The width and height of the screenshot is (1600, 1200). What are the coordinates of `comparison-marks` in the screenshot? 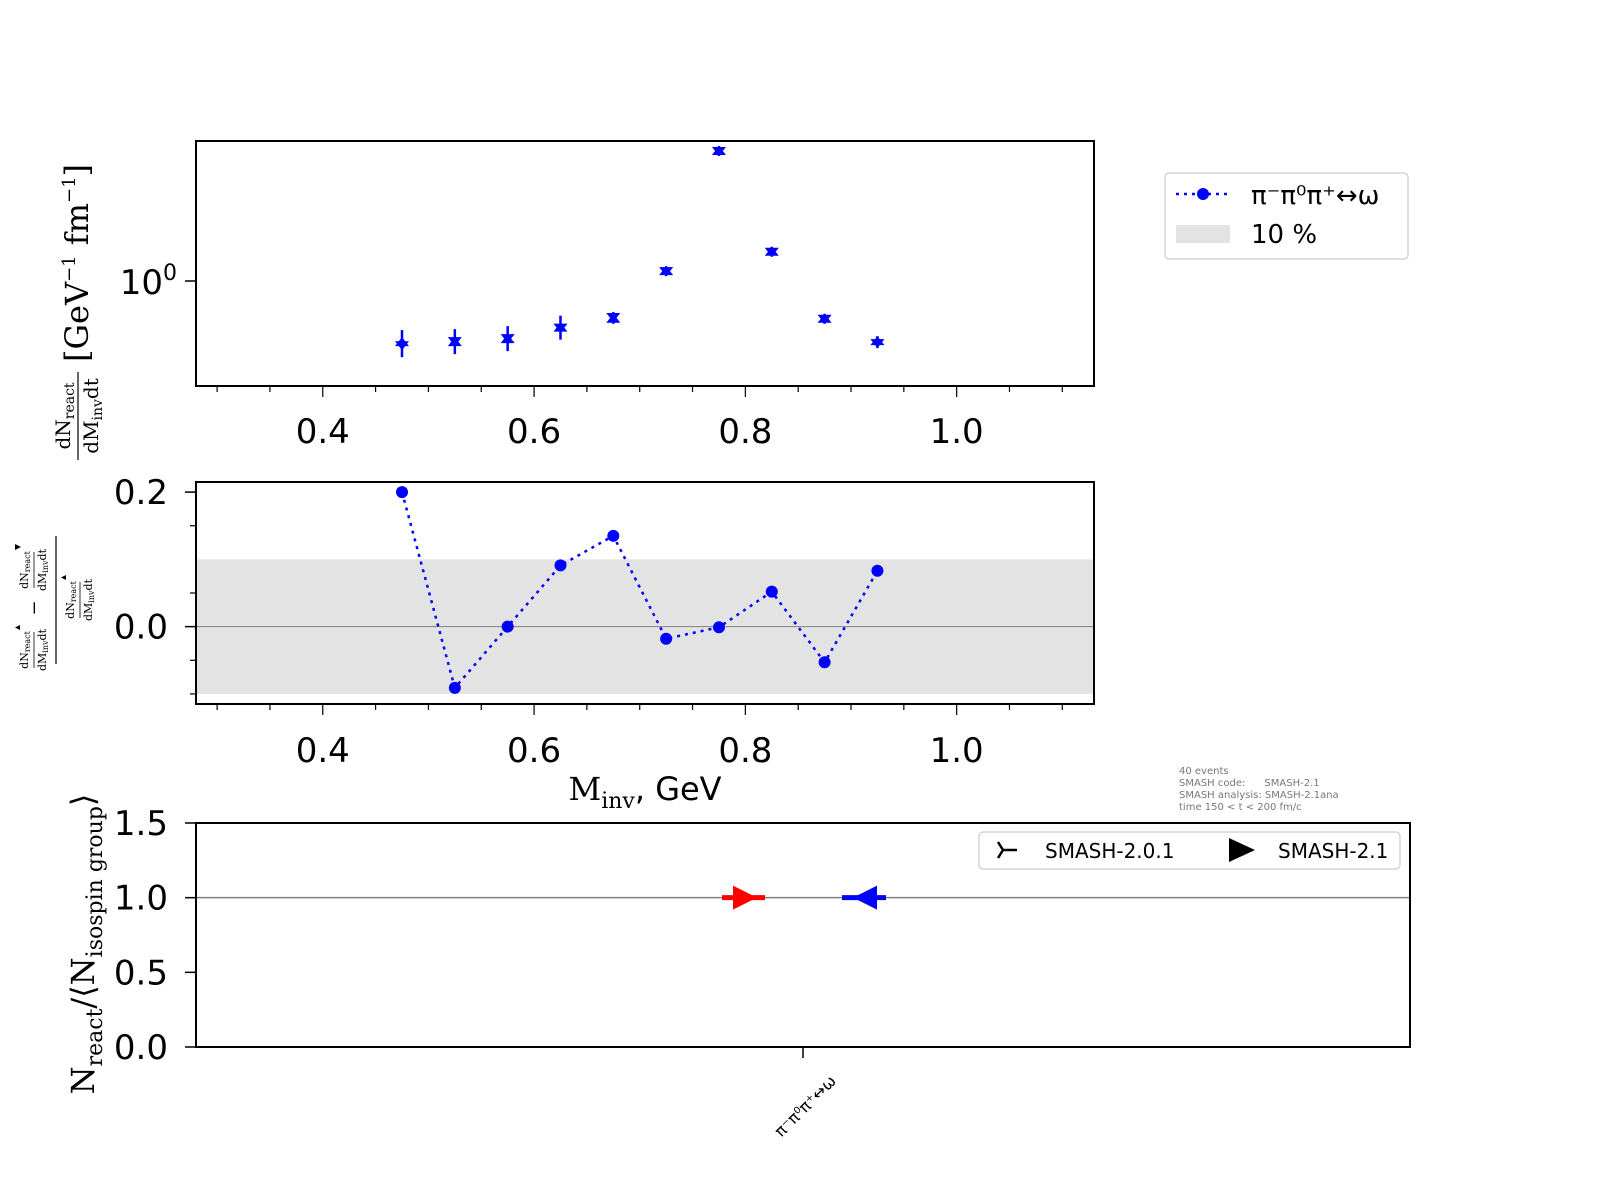 It's located at (804, 897).